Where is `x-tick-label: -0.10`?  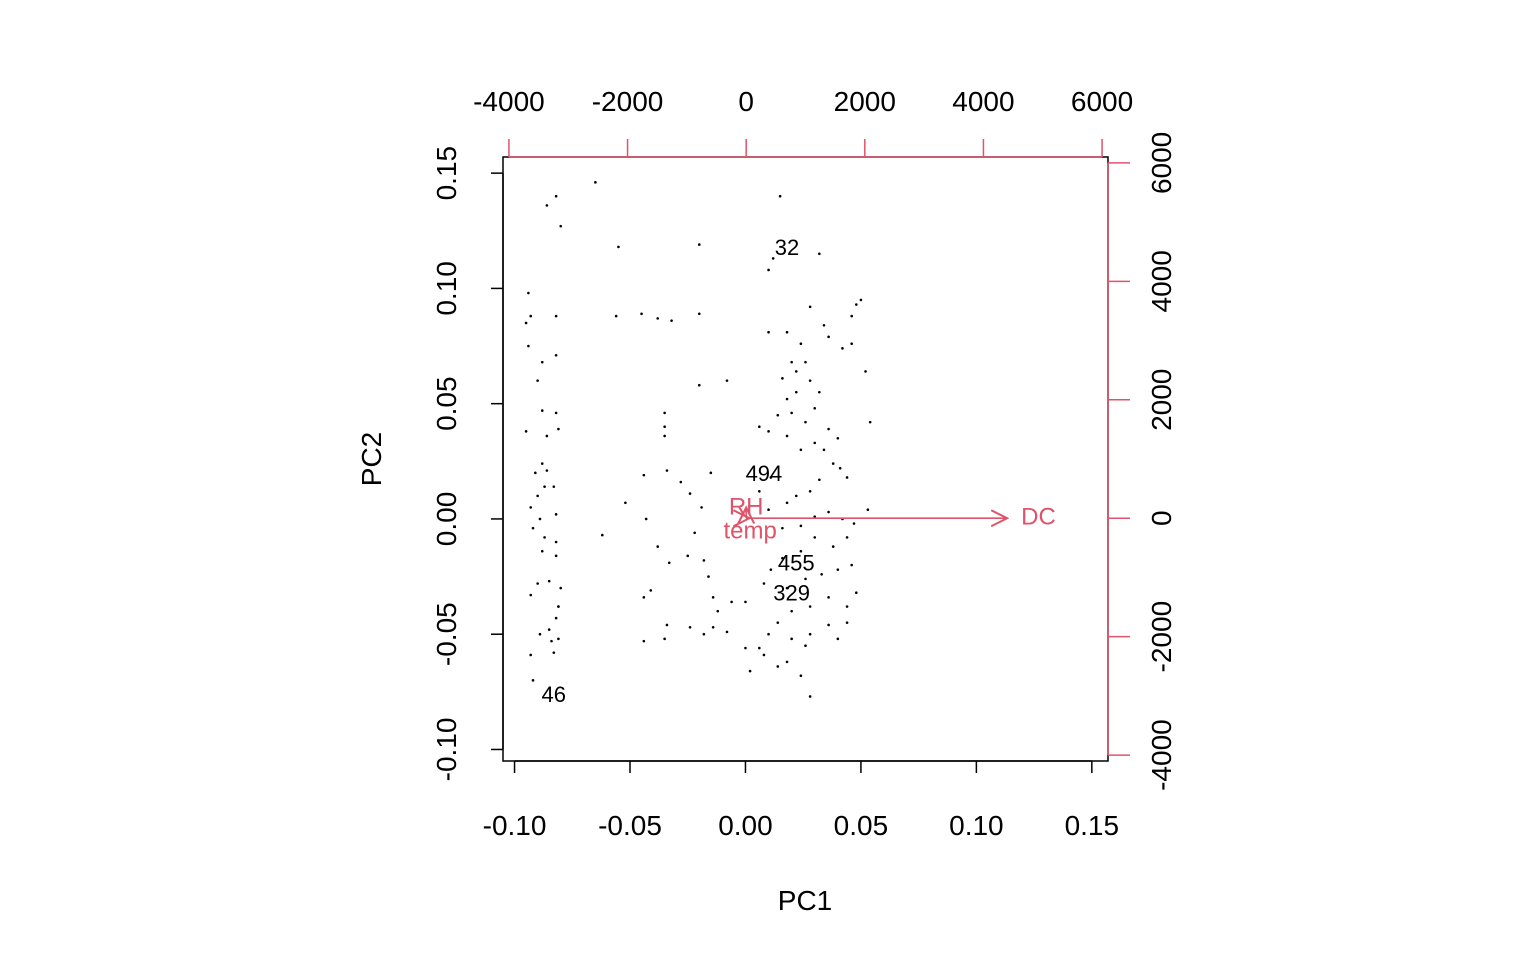
x-tick-label: -0.10 is located at coordinates (515, 825).